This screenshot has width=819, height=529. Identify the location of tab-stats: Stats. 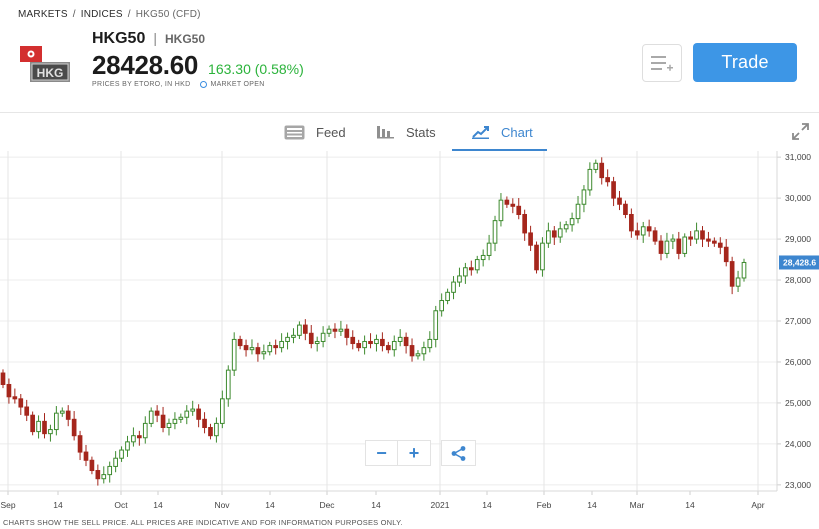
(406, 132).